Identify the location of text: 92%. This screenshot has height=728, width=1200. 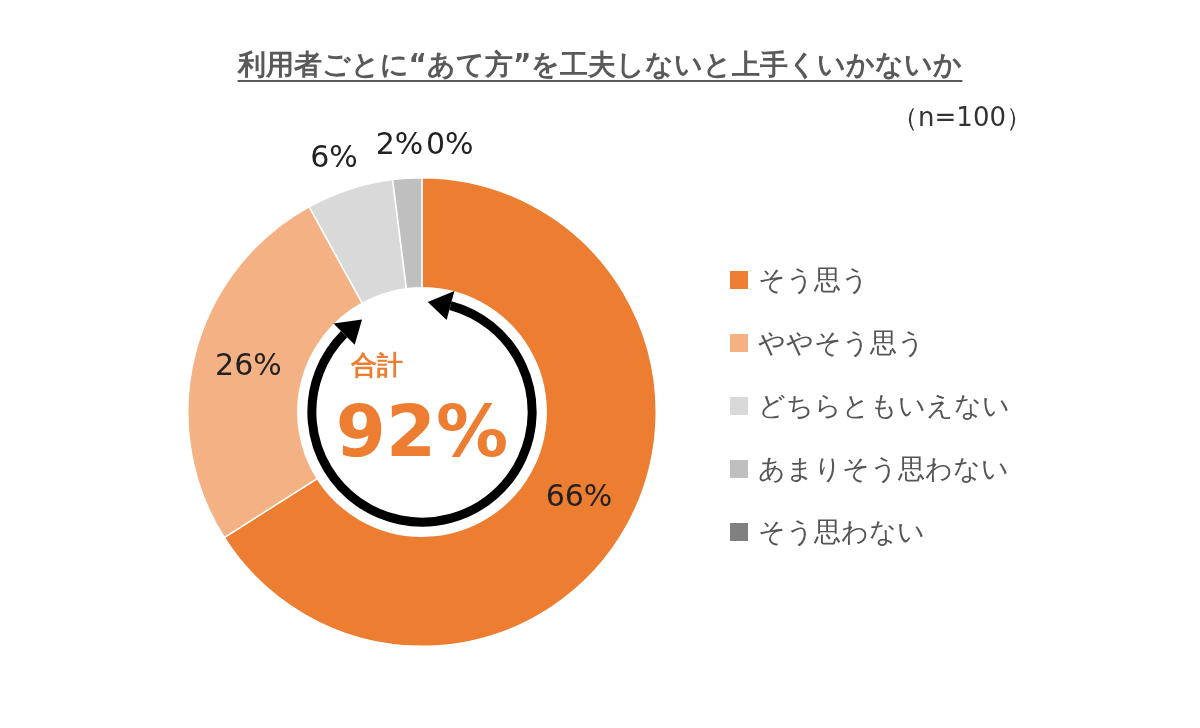
(422, 430).